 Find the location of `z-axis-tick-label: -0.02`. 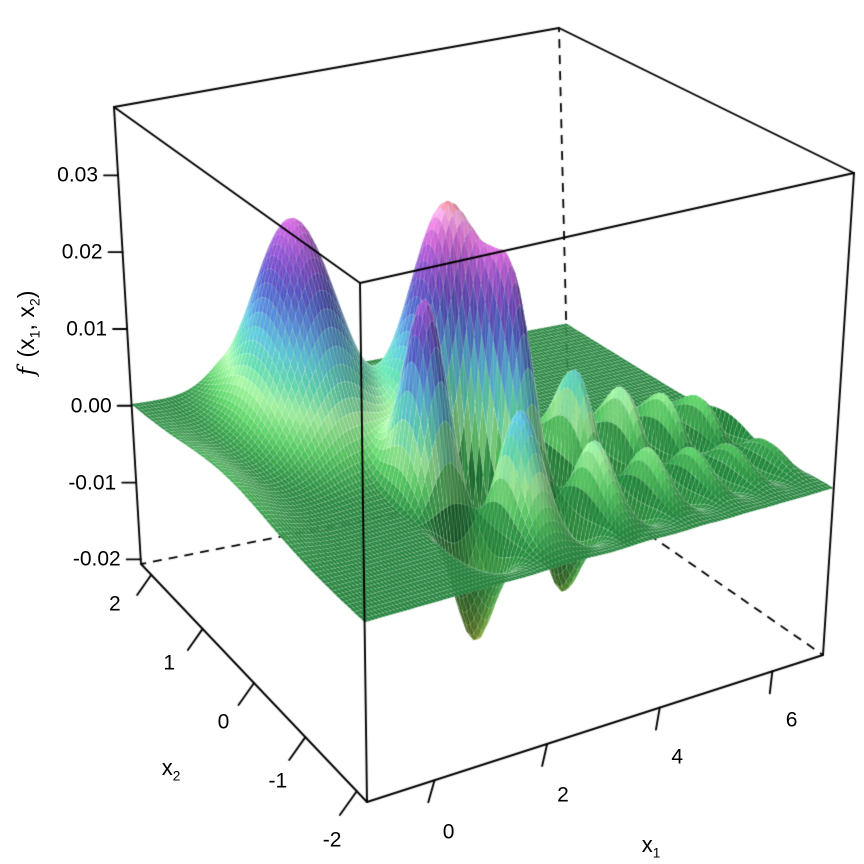

z-axis-tick-label: -0.02 is located at coordinates (96, 559).